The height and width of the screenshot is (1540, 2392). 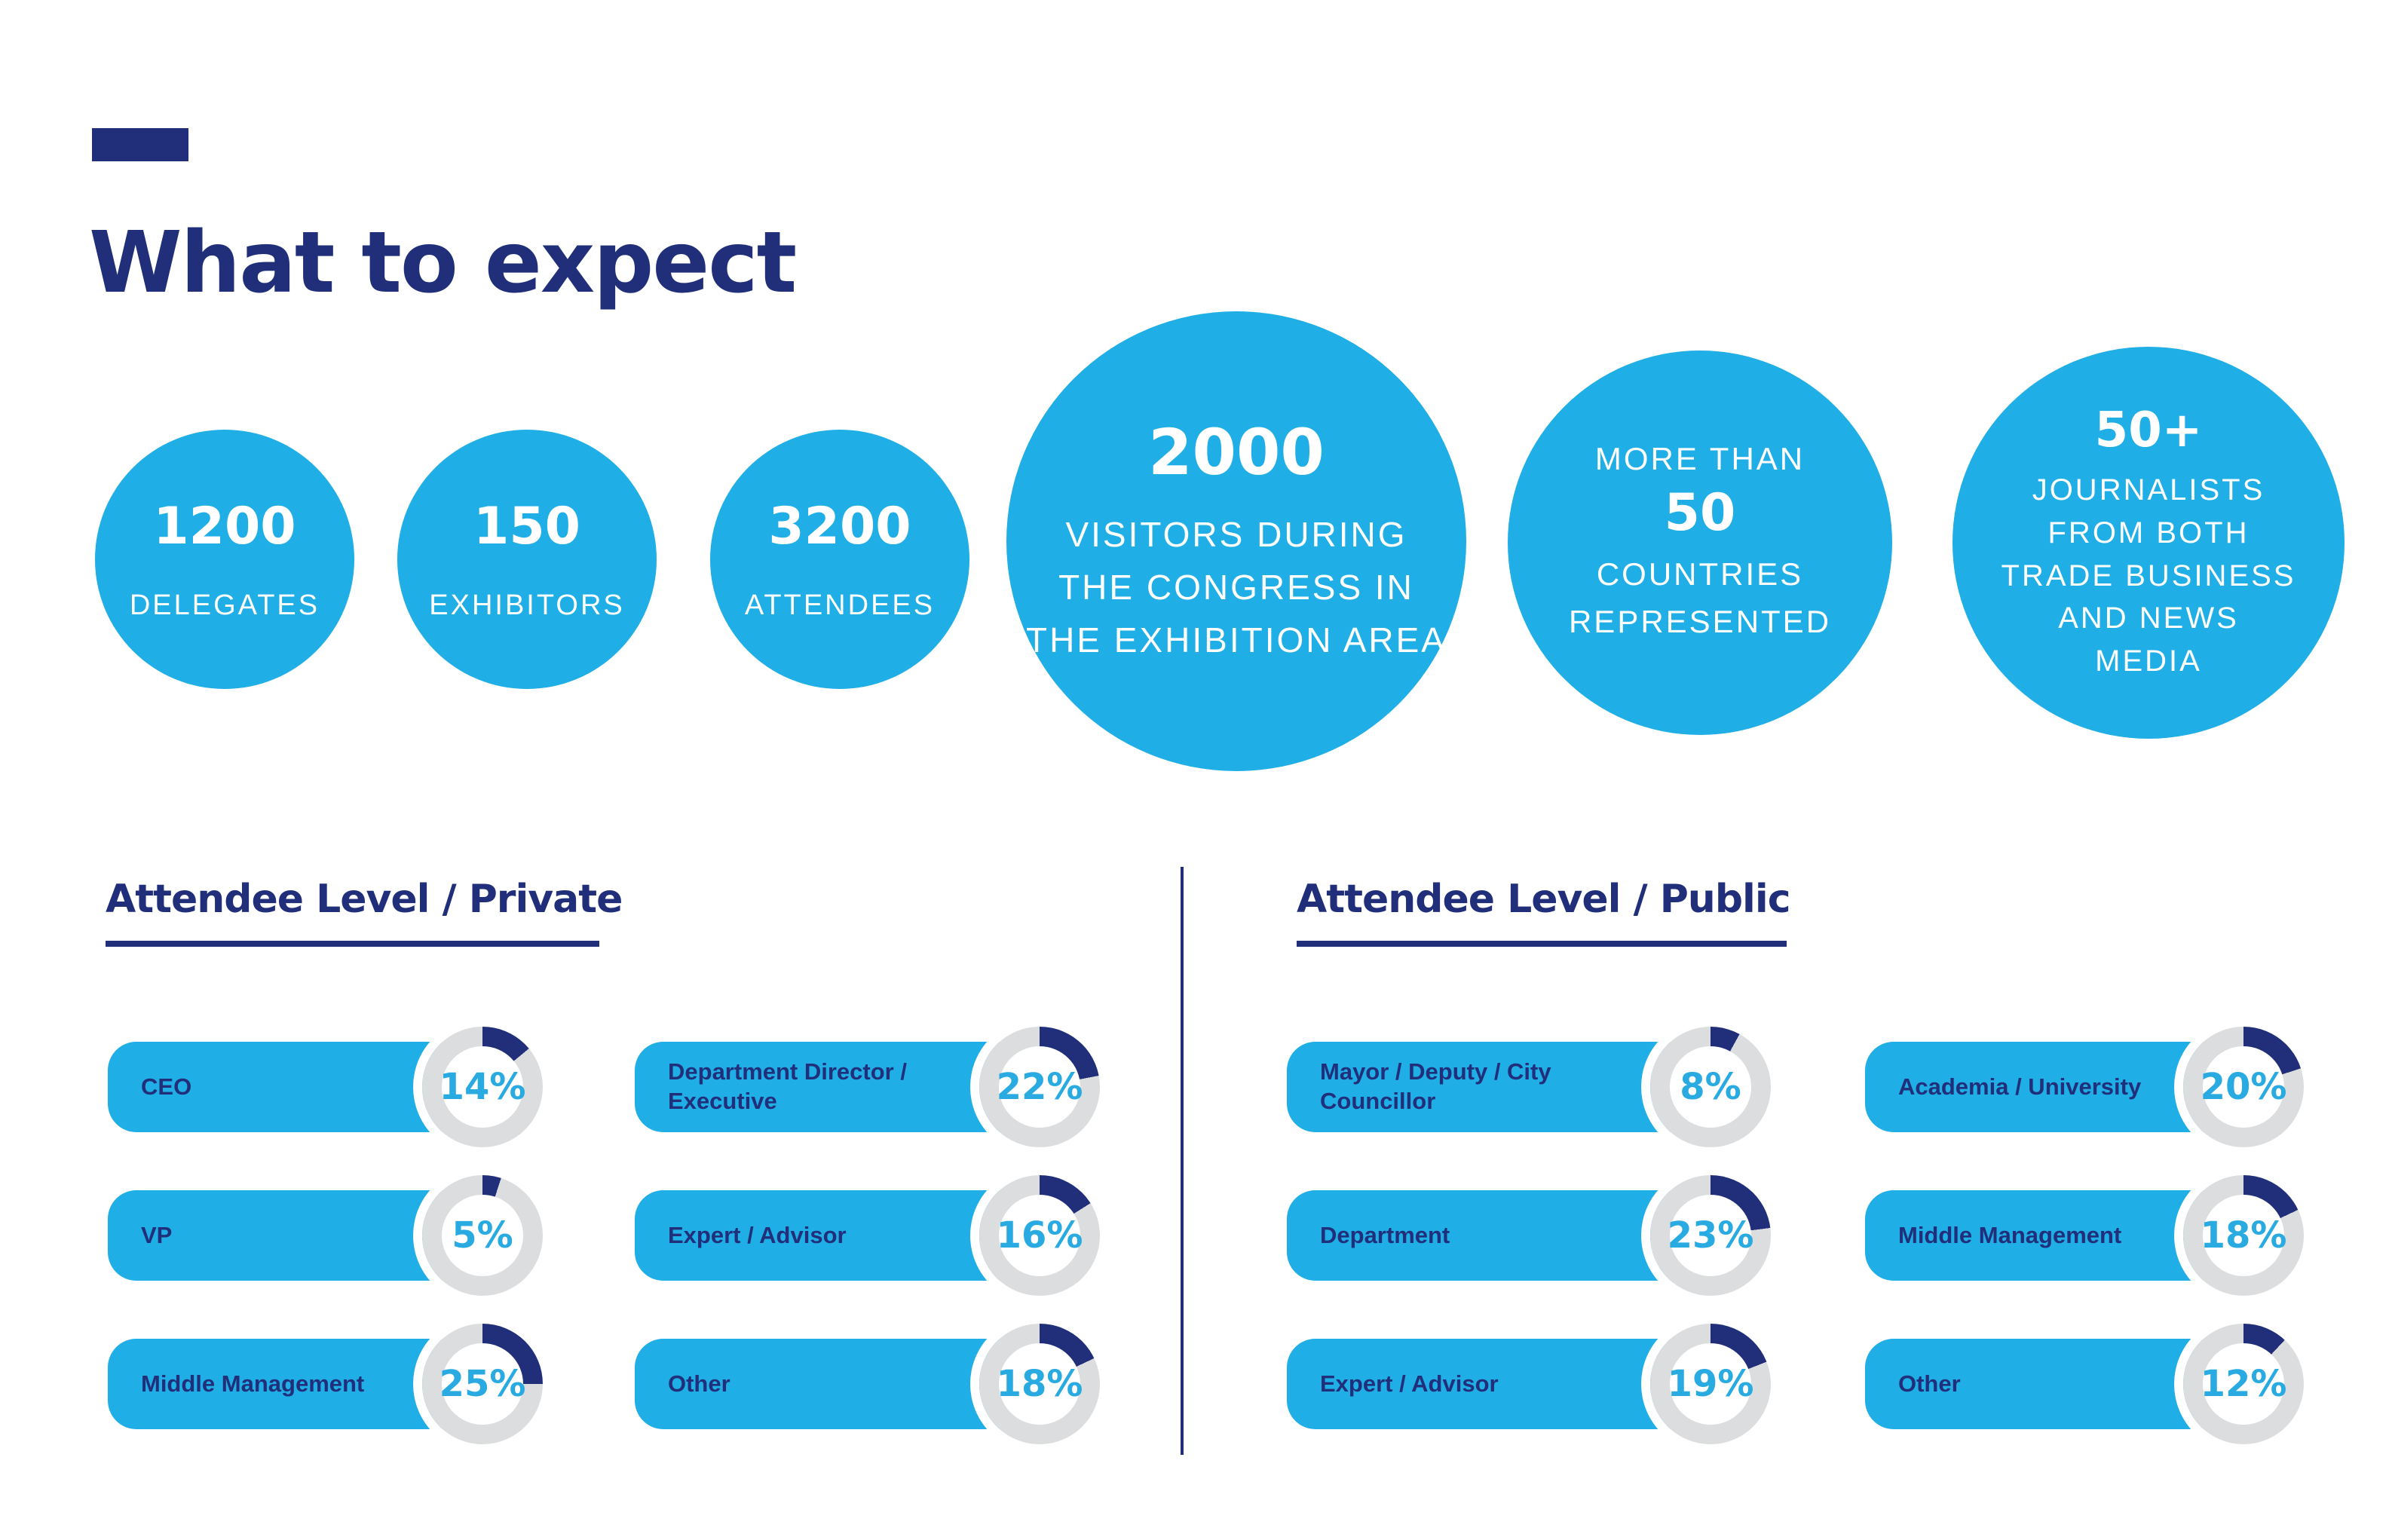 I want to click on stat-value: 150, so click(x=526, y=526).